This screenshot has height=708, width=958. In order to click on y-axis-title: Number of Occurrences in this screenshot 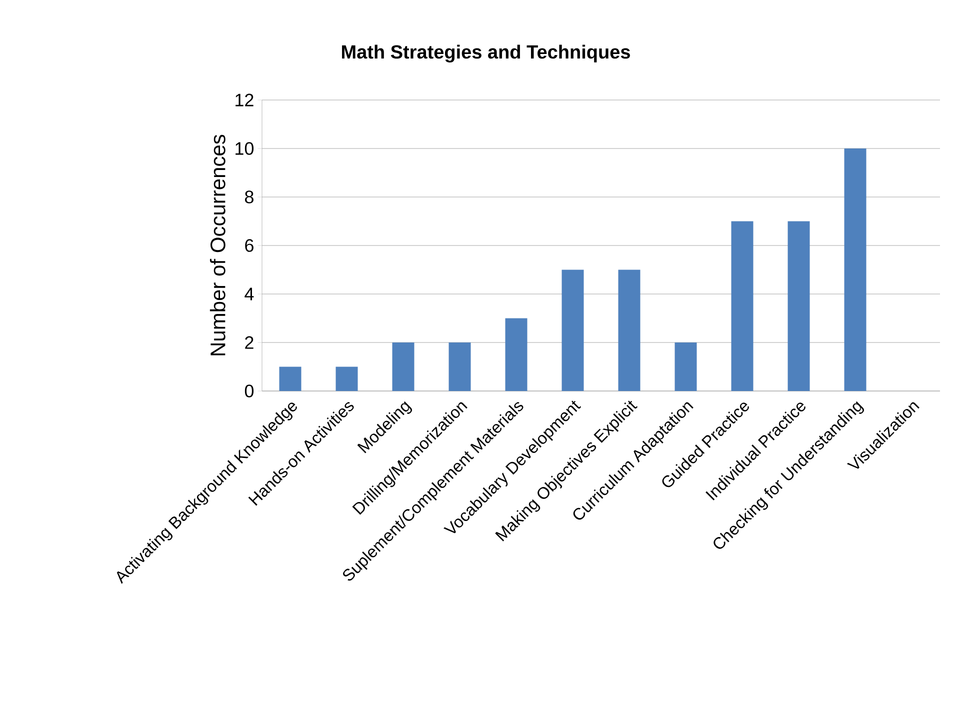, I will do `click(218, 245)`.